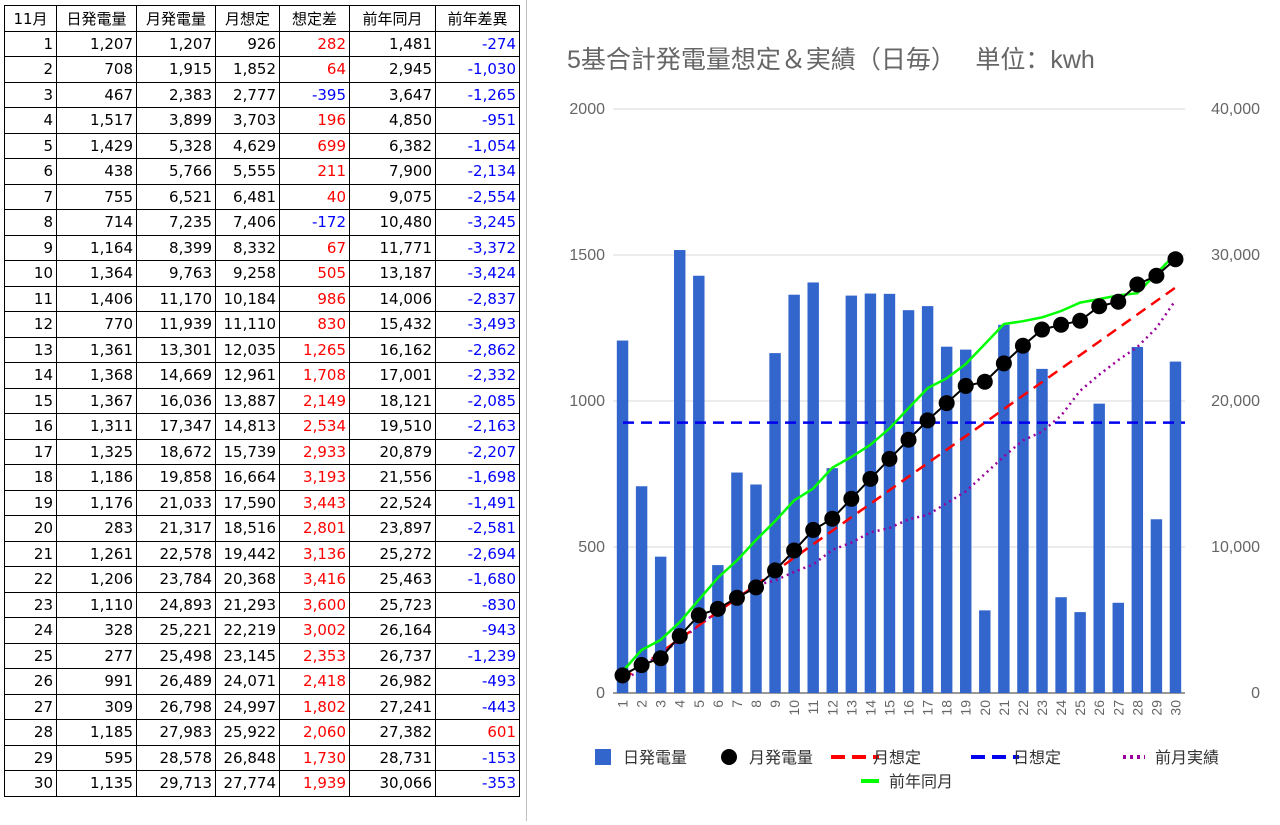  What do you see at coordinates (96, 655) in the screenshot?
I see `table-cell: 277` at bounding box center [96, 655].